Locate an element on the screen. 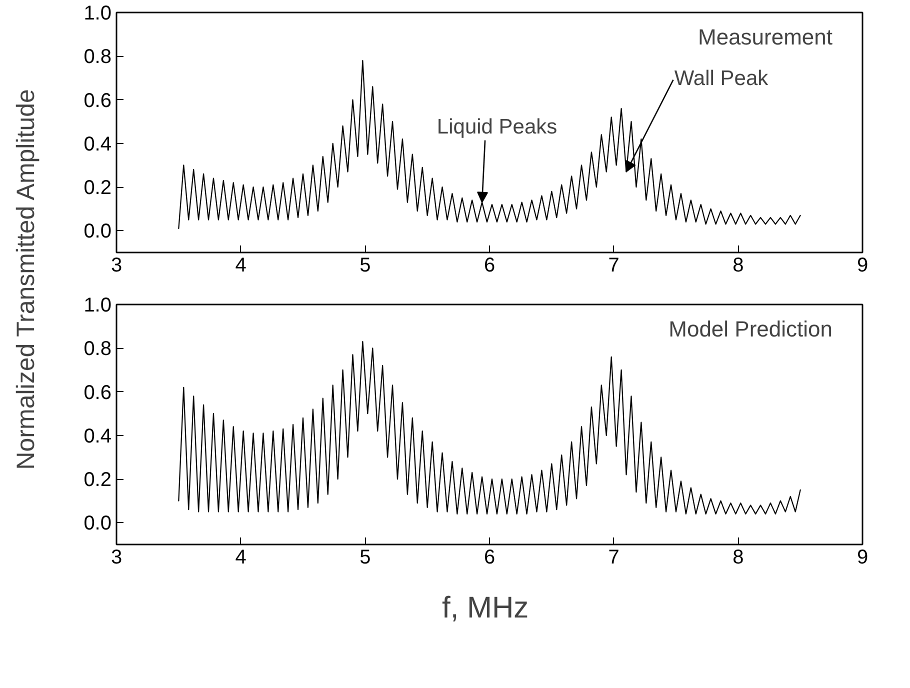  annotation: Liquid Peaks is located at coordinates (497, 126).